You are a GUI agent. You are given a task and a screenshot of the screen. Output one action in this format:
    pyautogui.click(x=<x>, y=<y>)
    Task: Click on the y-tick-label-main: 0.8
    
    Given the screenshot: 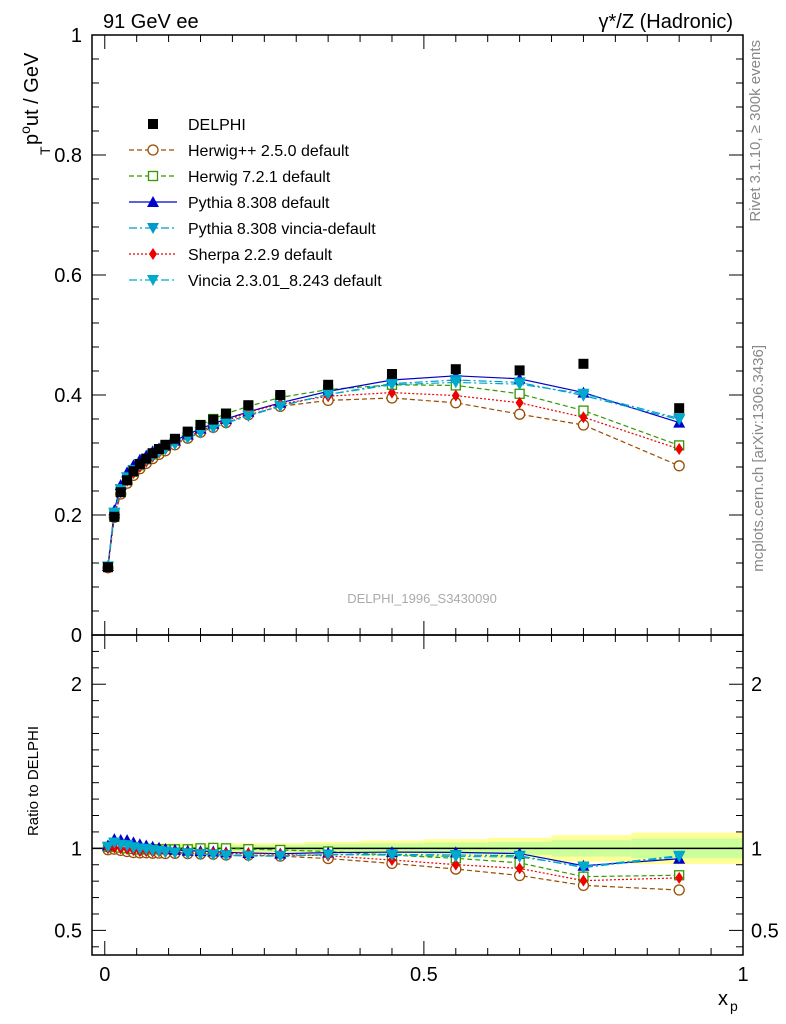 What is the action you would take?
    pyautogui.click(x=68, y=156)
    